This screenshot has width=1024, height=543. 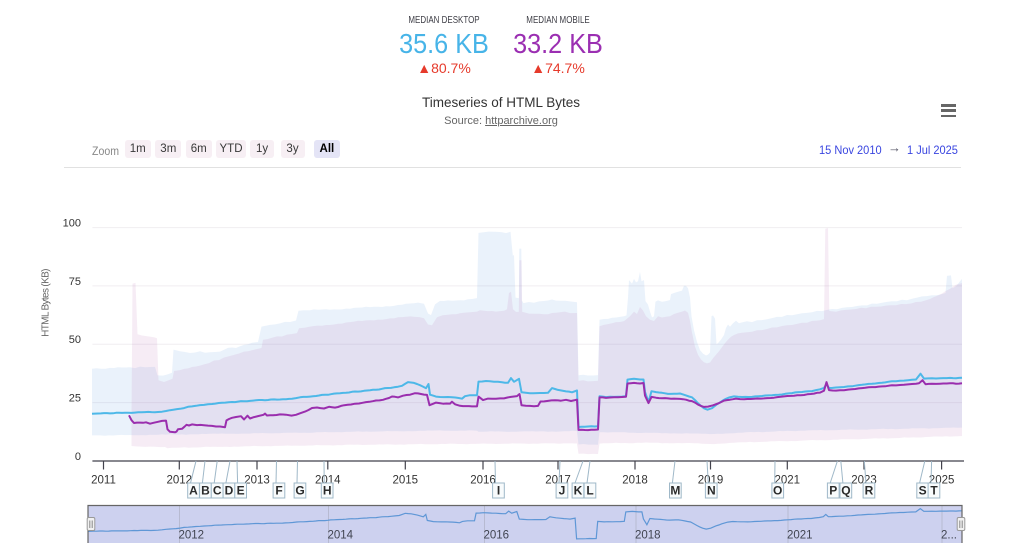 What do you see at coordinates (406, 481) in the screenshot?
I see `svg-text: 2015` at bounding box center [406, 481].